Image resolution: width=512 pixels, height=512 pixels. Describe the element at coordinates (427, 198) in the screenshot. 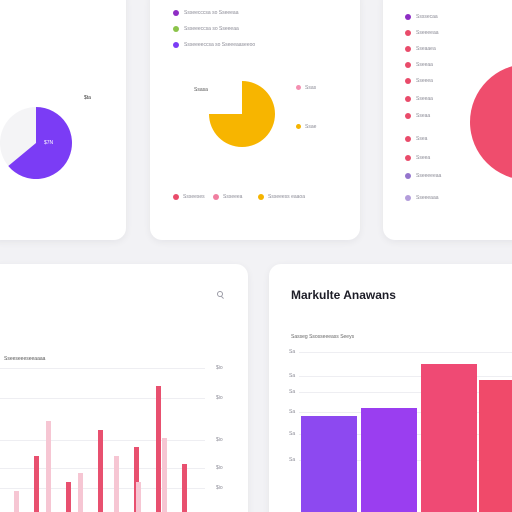

I see `list-item-label: Sseeeaaa` at that location.